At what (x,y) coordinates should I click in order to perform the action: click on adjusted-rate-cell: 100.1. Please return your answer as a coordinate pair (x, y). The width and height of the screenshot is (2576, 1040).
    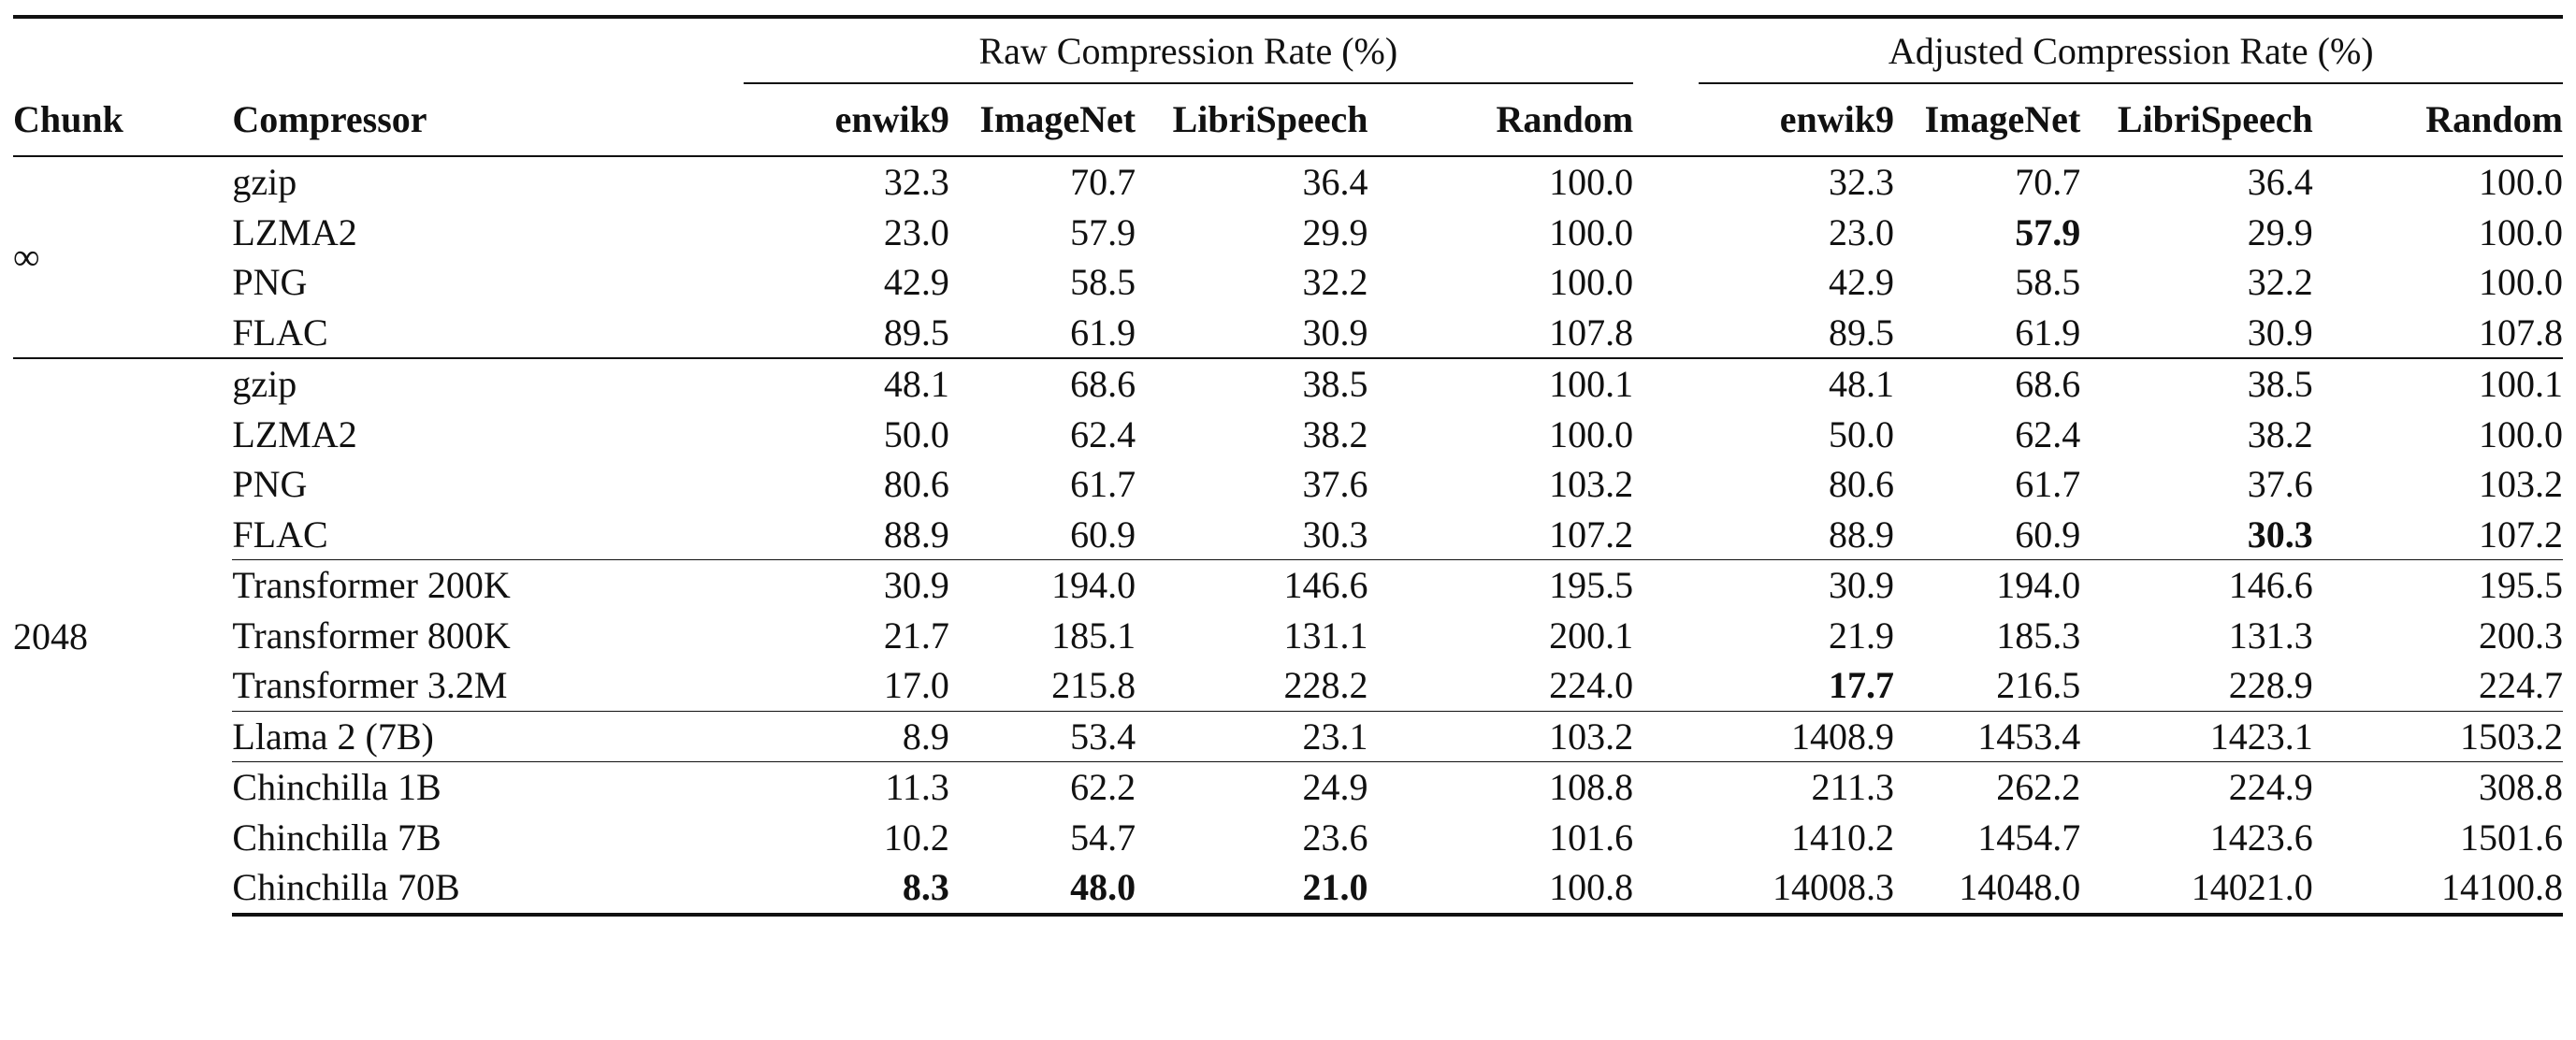
    Looking at the image, I should click on (2437, 383).